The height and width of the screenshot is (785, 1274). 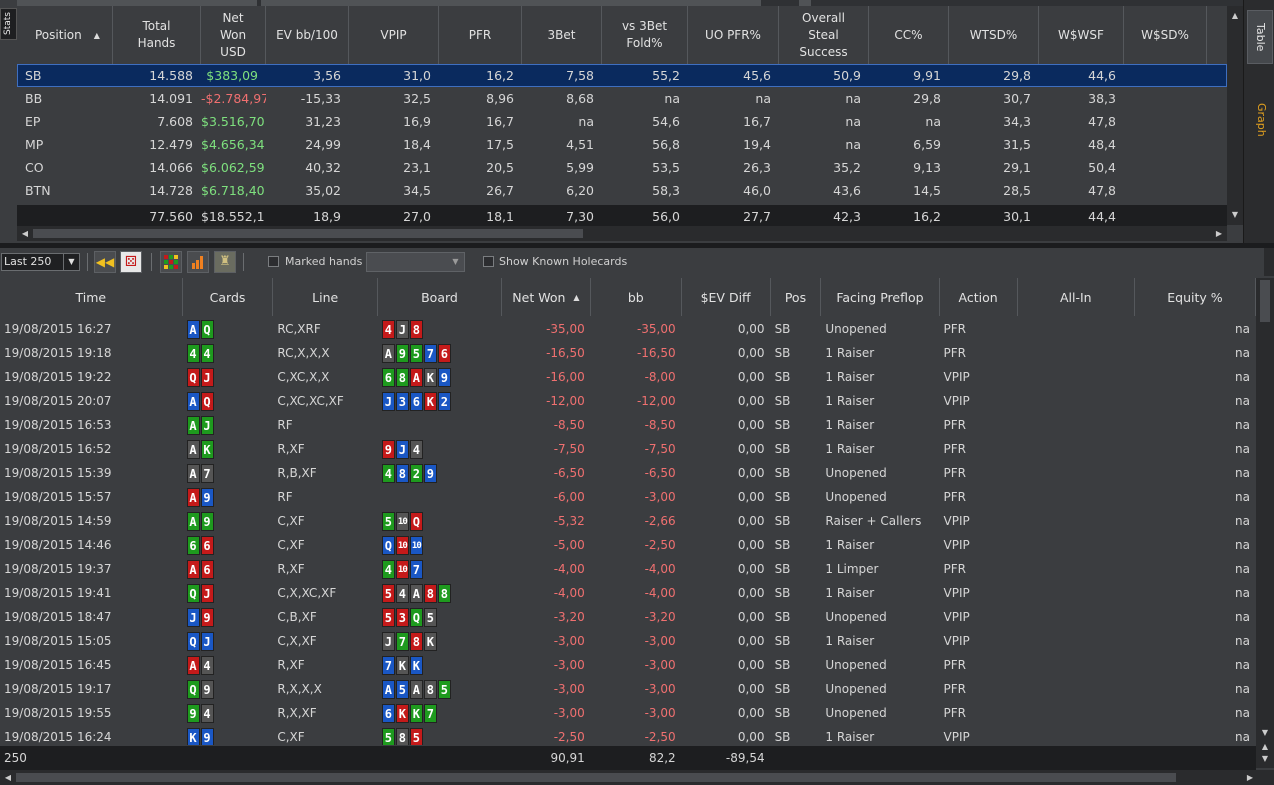 I want to click on hands-col-header: Board, so click(x=440, y=297).